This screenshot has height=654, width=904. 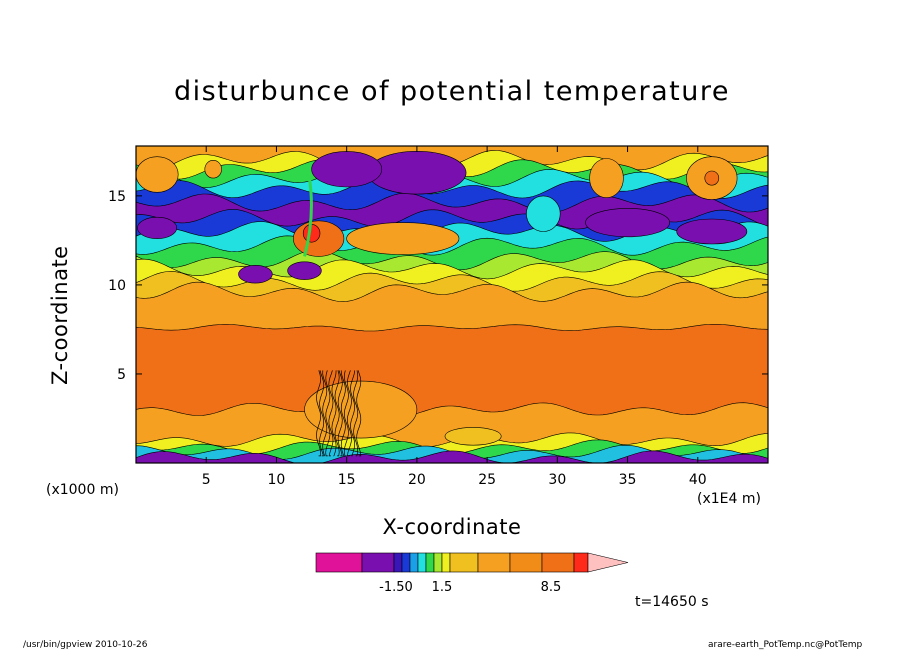 What do you see at coordinates (442, 587) in the screenshot?
I see `colorbar-label: 1.5` at bounding box center [442, 587].